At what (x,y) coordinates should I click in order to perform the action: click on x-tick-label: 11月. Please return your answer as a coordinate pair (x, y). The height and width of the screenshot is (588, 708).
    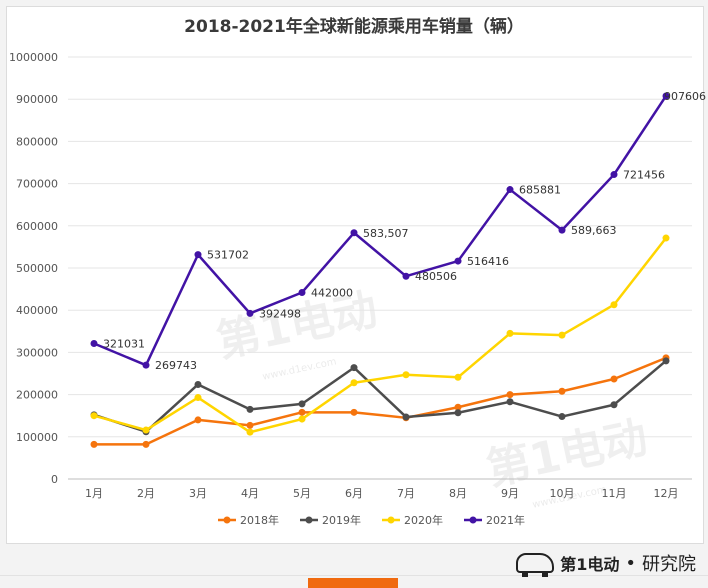
    Looking at the image, I should click on (614, 493).